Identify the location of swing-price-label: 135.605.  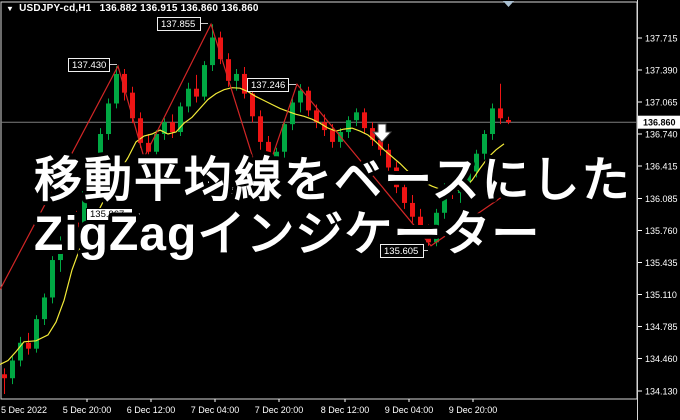
(404, 251).